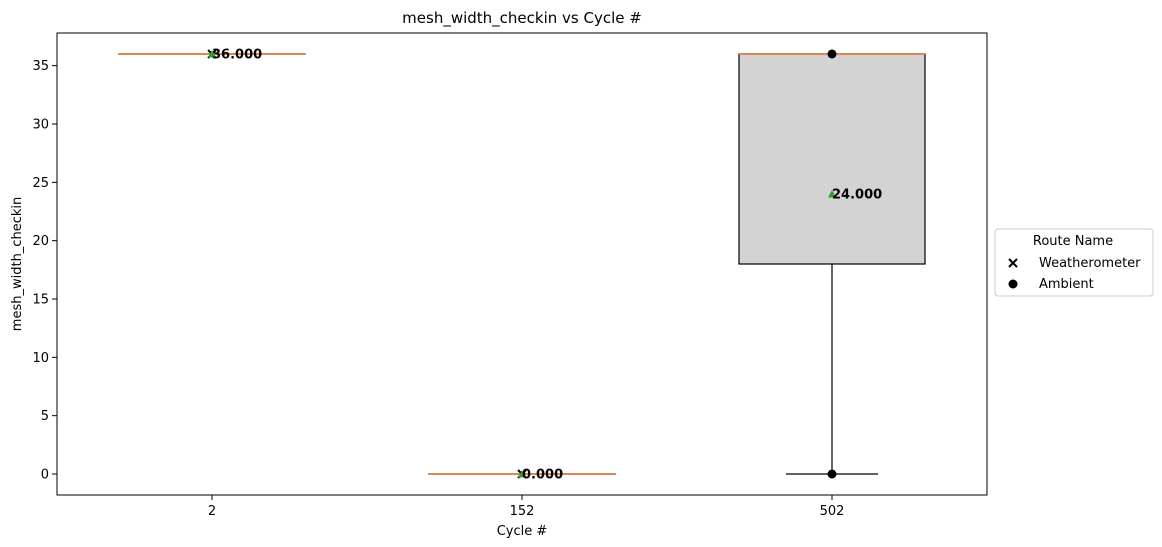 The image size is (1162, 547). I want to click on y-tick-label: 25, so click(40, 183).